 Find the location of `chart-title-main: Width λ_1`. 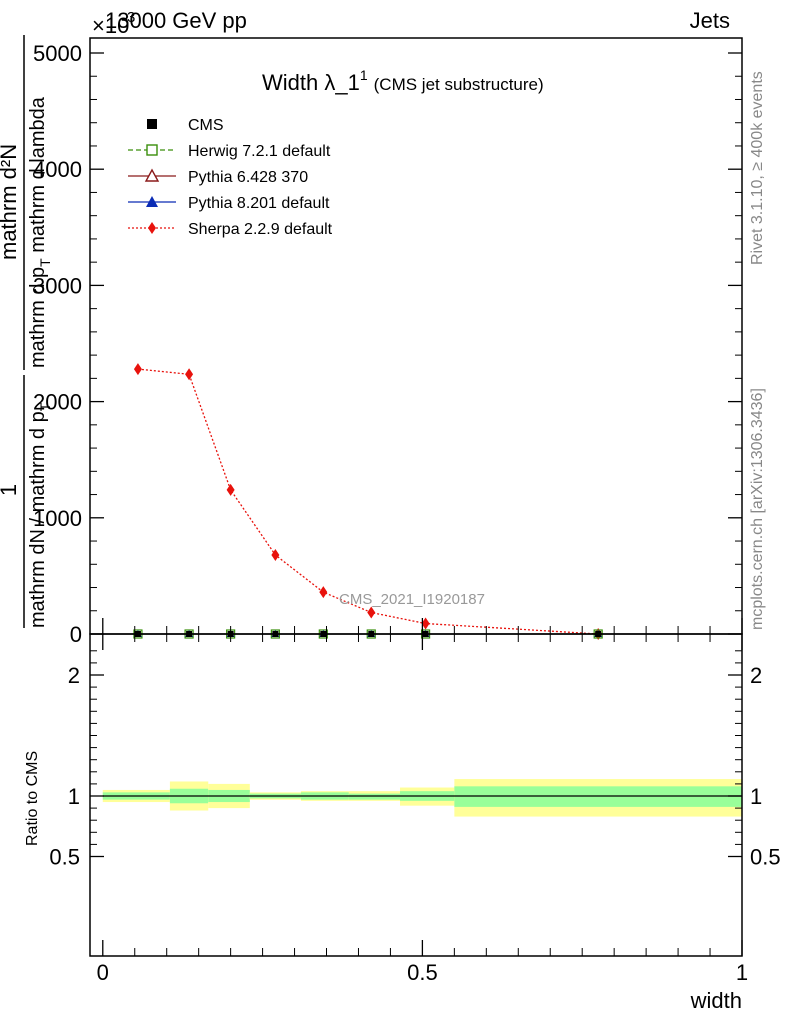

chart-title-main: Width λ_1 is located at coordinates (311, 82).